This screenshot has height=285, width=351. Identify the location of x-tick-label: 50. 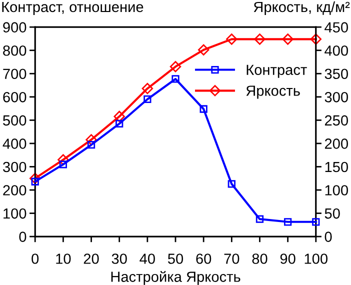
(176, 259).